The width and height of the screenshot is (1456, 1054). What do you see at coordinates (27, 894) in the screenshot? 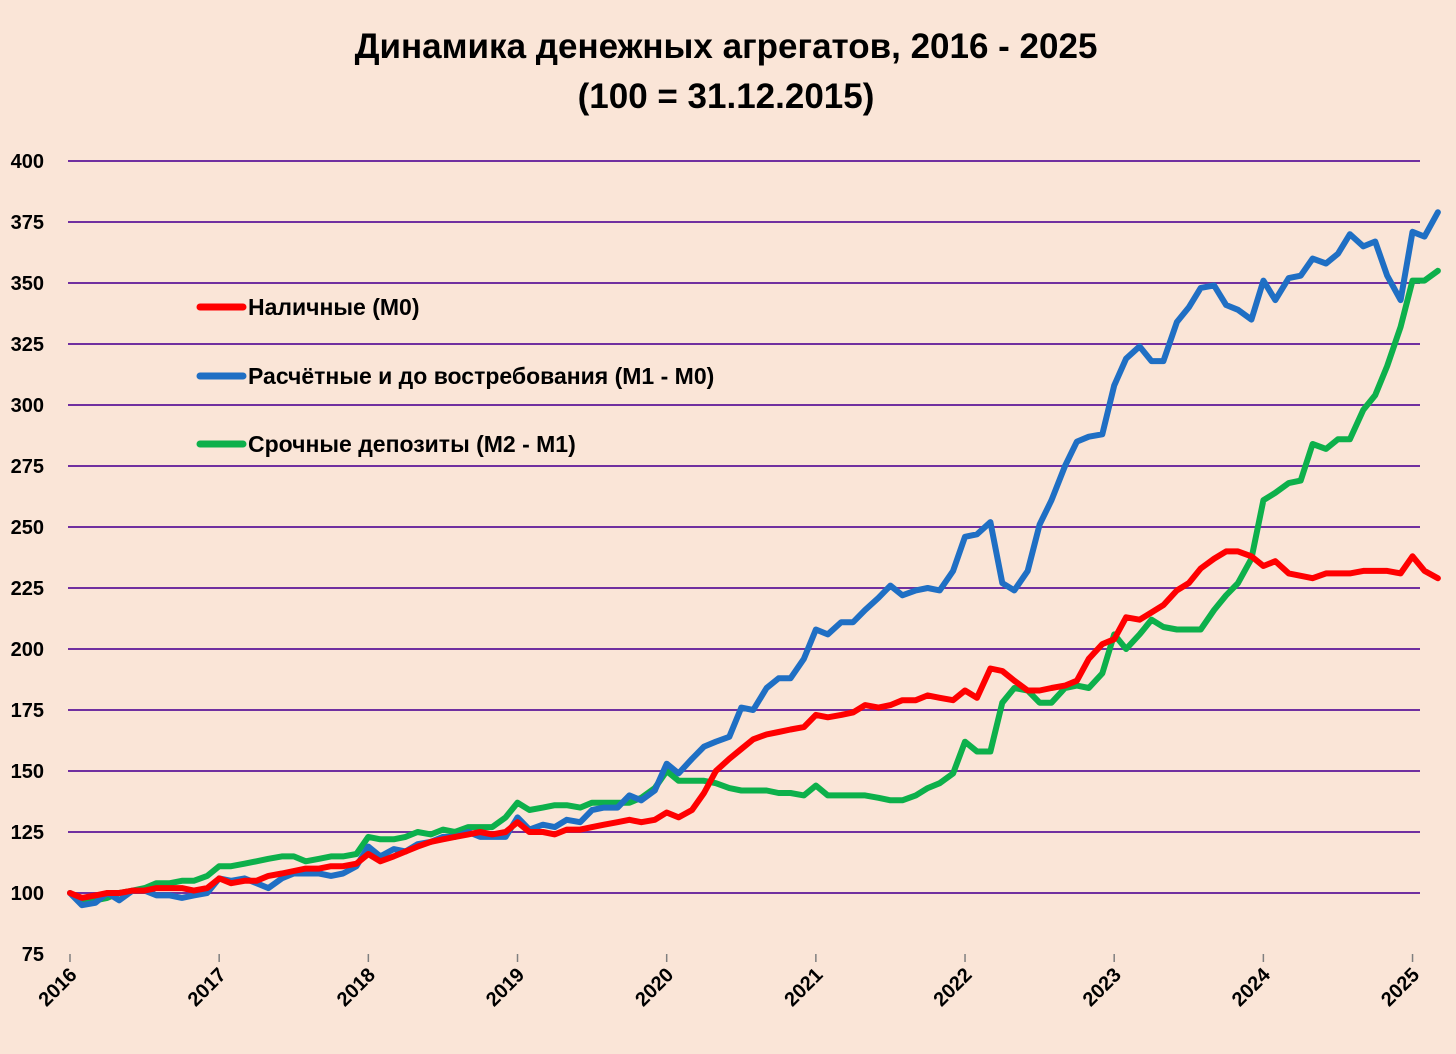
I see `y-tick-label: 100` at bounding box center [27, 894].